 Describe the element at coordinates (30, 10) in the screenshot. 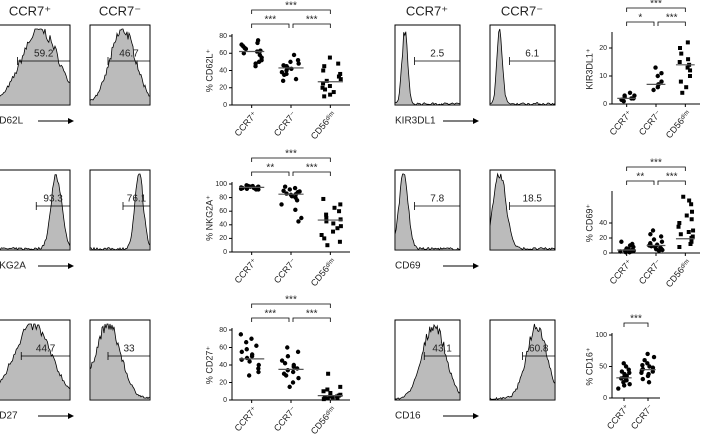

I see `column-header: CCR7⁺` at that location.